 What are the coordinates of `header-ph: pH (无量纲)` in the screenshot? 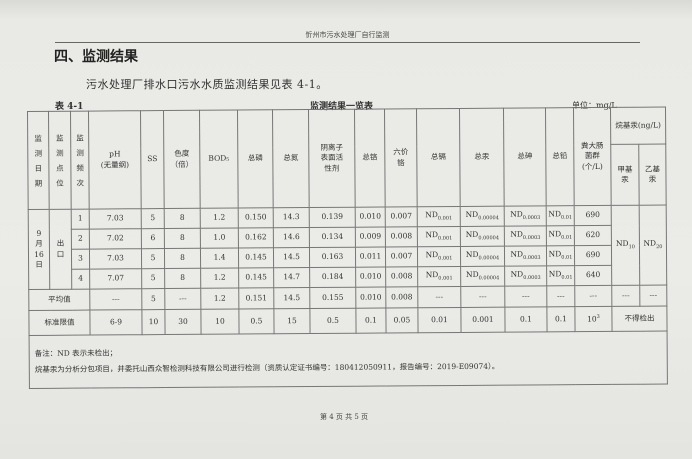 It's located at (115, 160).